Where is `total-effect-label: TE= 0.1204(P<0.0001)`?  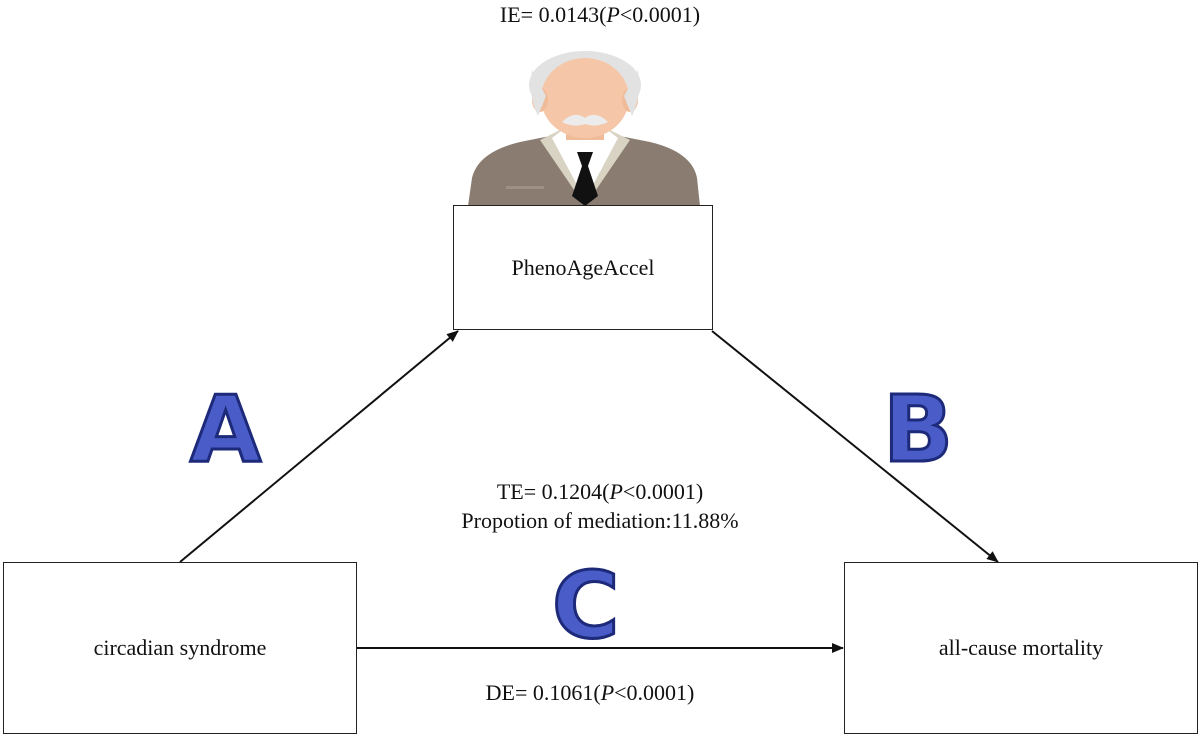
total-effect-label: TE= 0.1204(P<0.0001) is located at coordinates (600, 491).